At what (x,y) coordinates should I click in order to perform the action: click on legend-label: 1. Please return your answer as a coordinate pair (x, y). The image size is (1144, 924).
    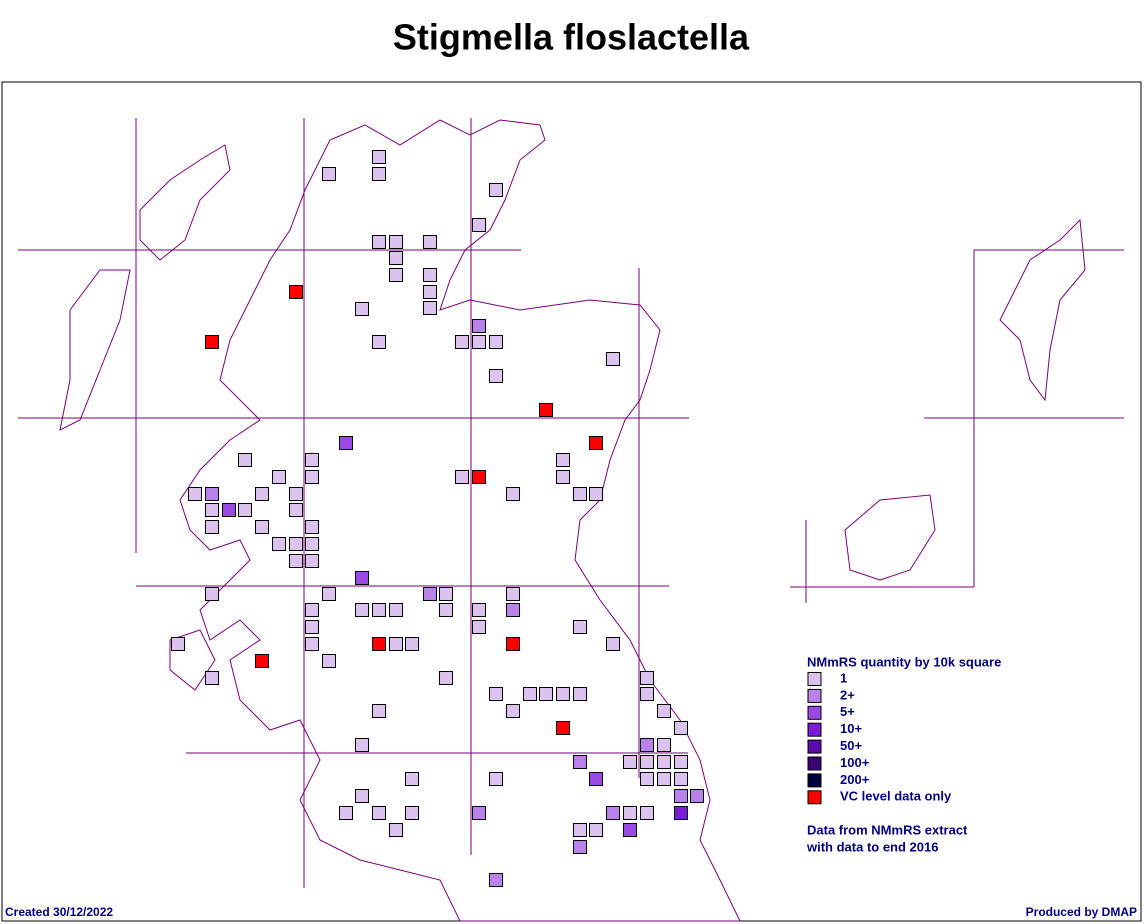
    Looking at the image, I should click on (843, 677).